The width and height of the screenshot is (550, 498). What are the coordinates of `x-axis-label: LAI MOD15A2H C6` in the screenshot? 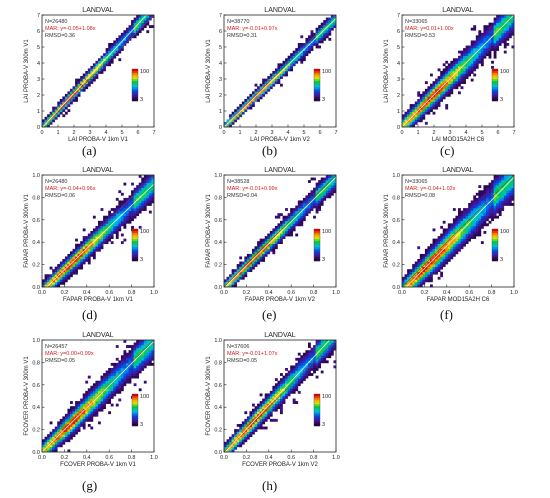 It's located at (458, 140).